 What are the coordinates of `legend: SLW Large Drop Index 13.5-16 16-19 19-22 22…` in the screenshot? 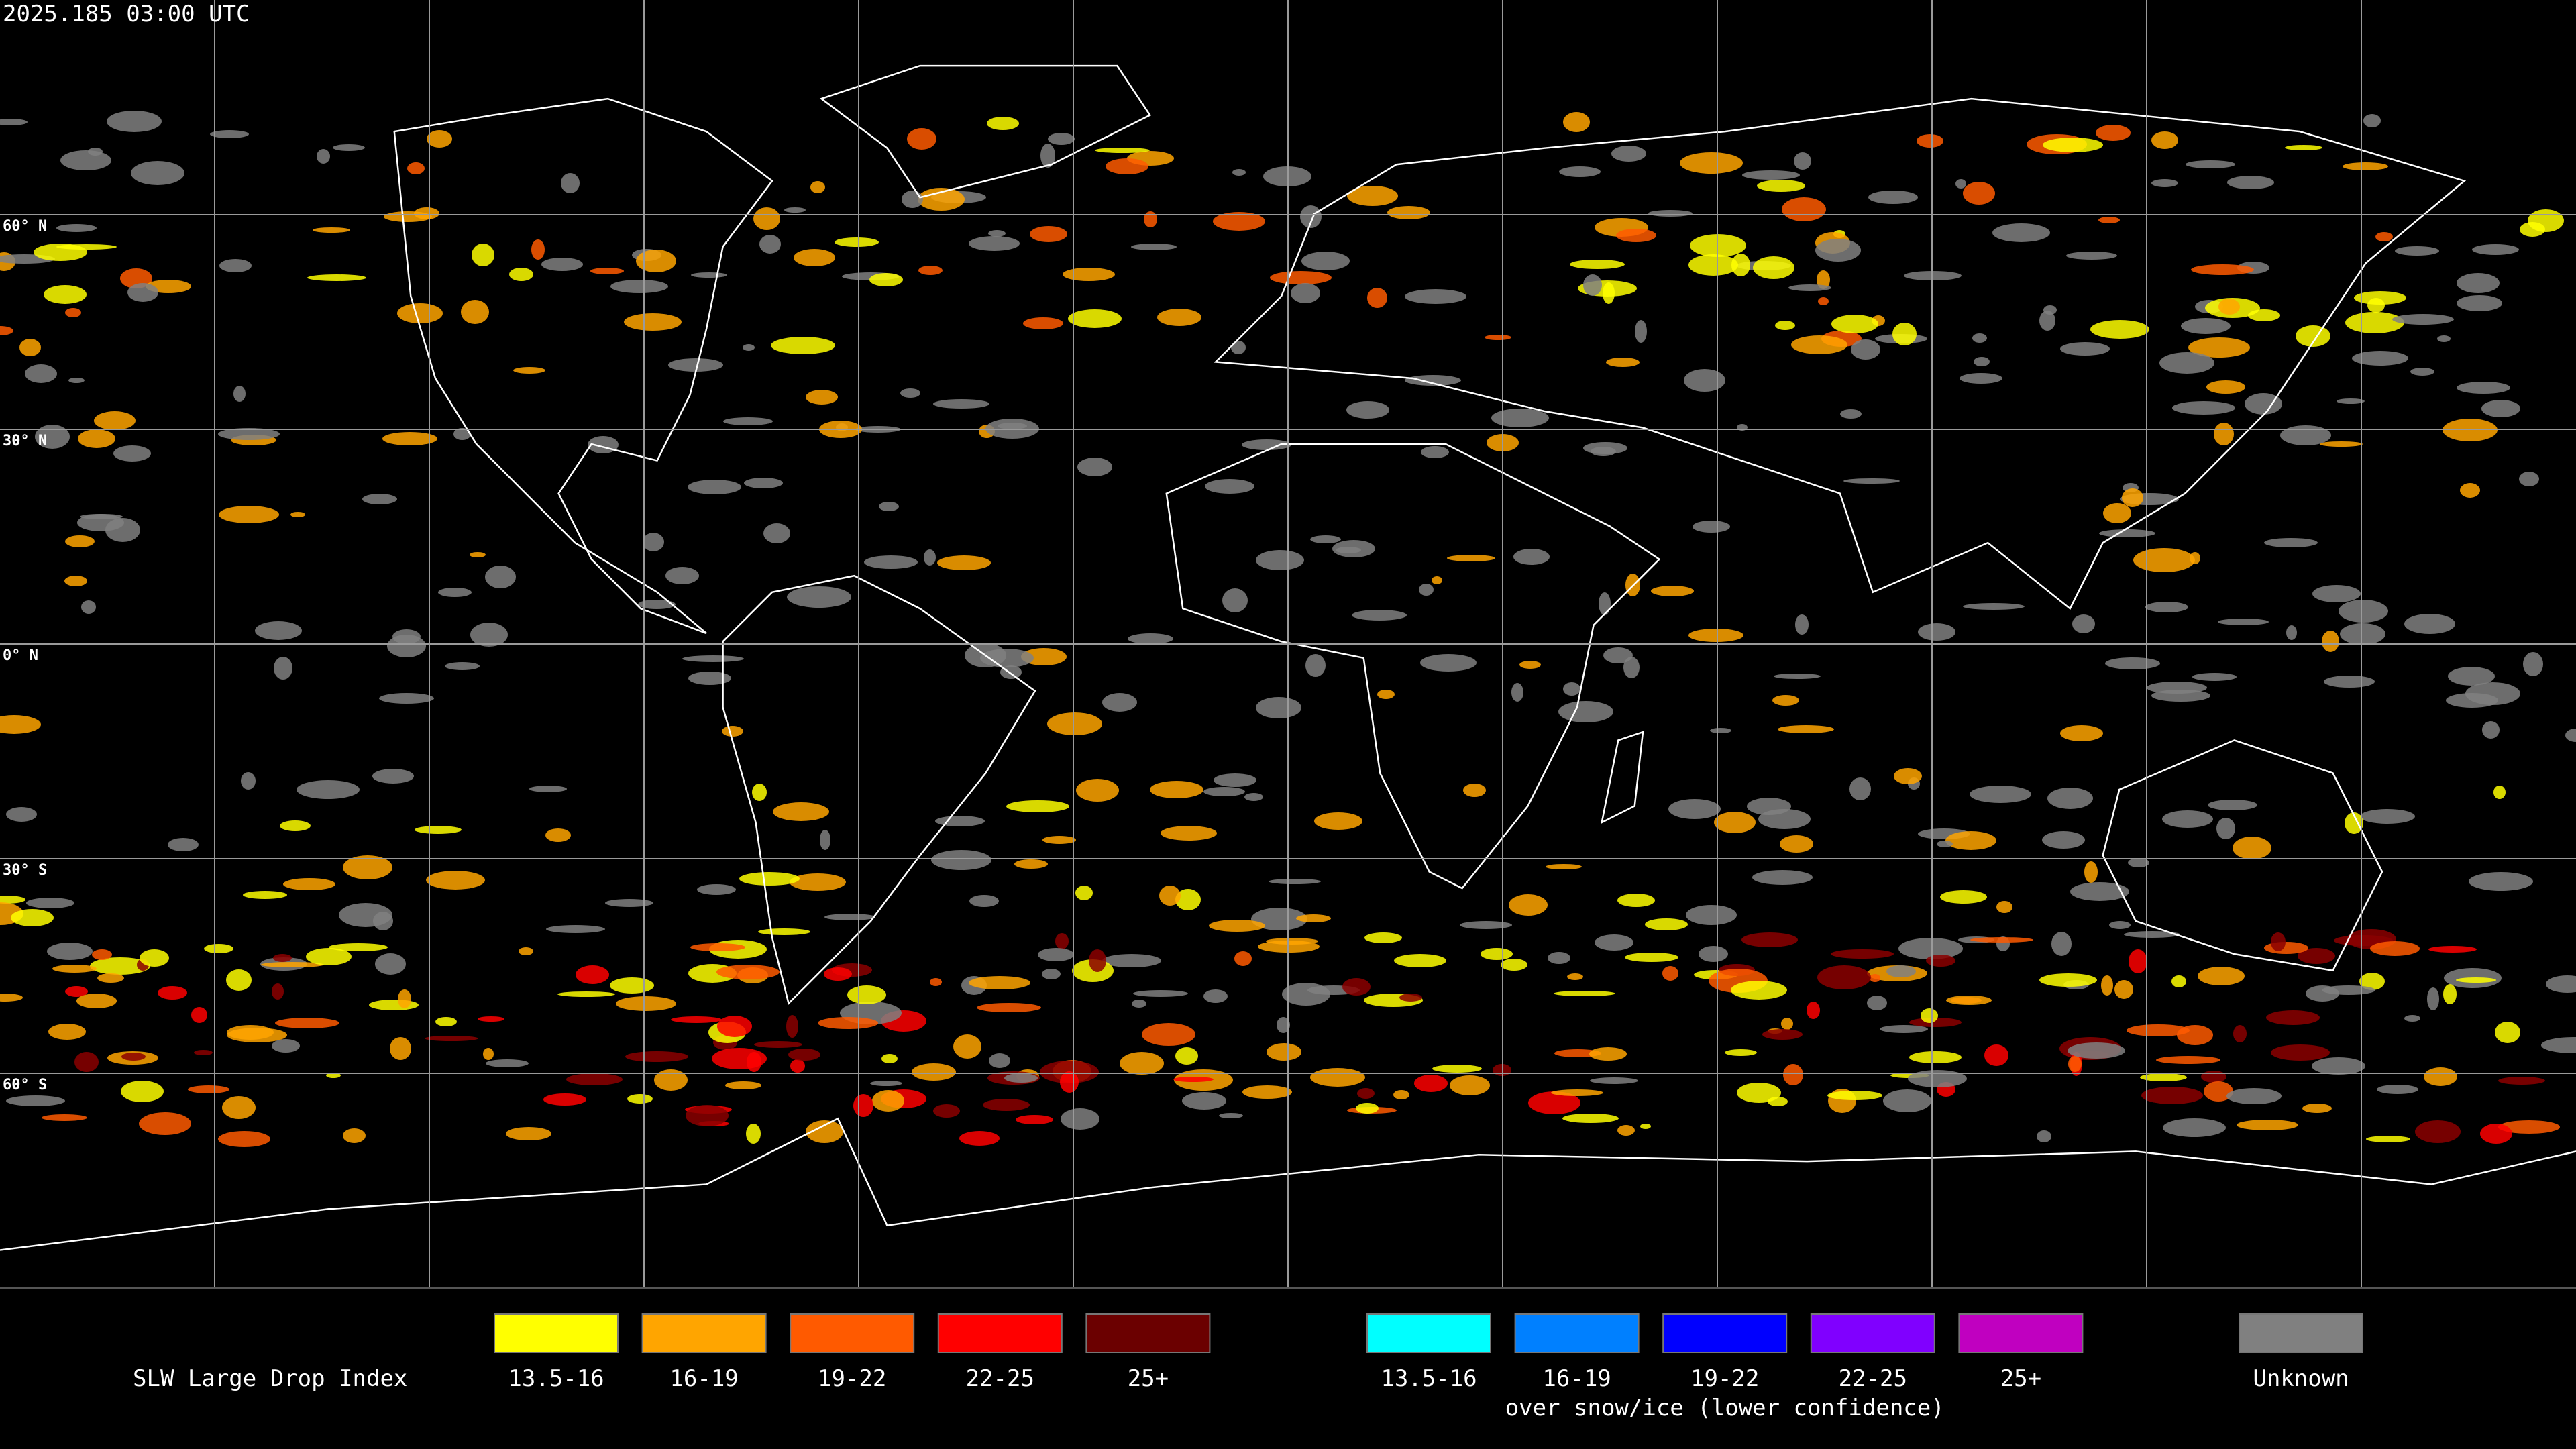 It's located at (1248, 1367).